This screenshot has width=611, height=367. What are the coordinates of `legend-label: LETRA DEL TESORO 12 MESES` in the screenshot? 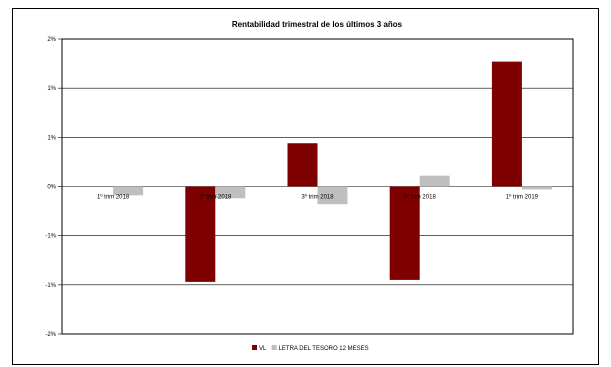 It's located at (324, 349).